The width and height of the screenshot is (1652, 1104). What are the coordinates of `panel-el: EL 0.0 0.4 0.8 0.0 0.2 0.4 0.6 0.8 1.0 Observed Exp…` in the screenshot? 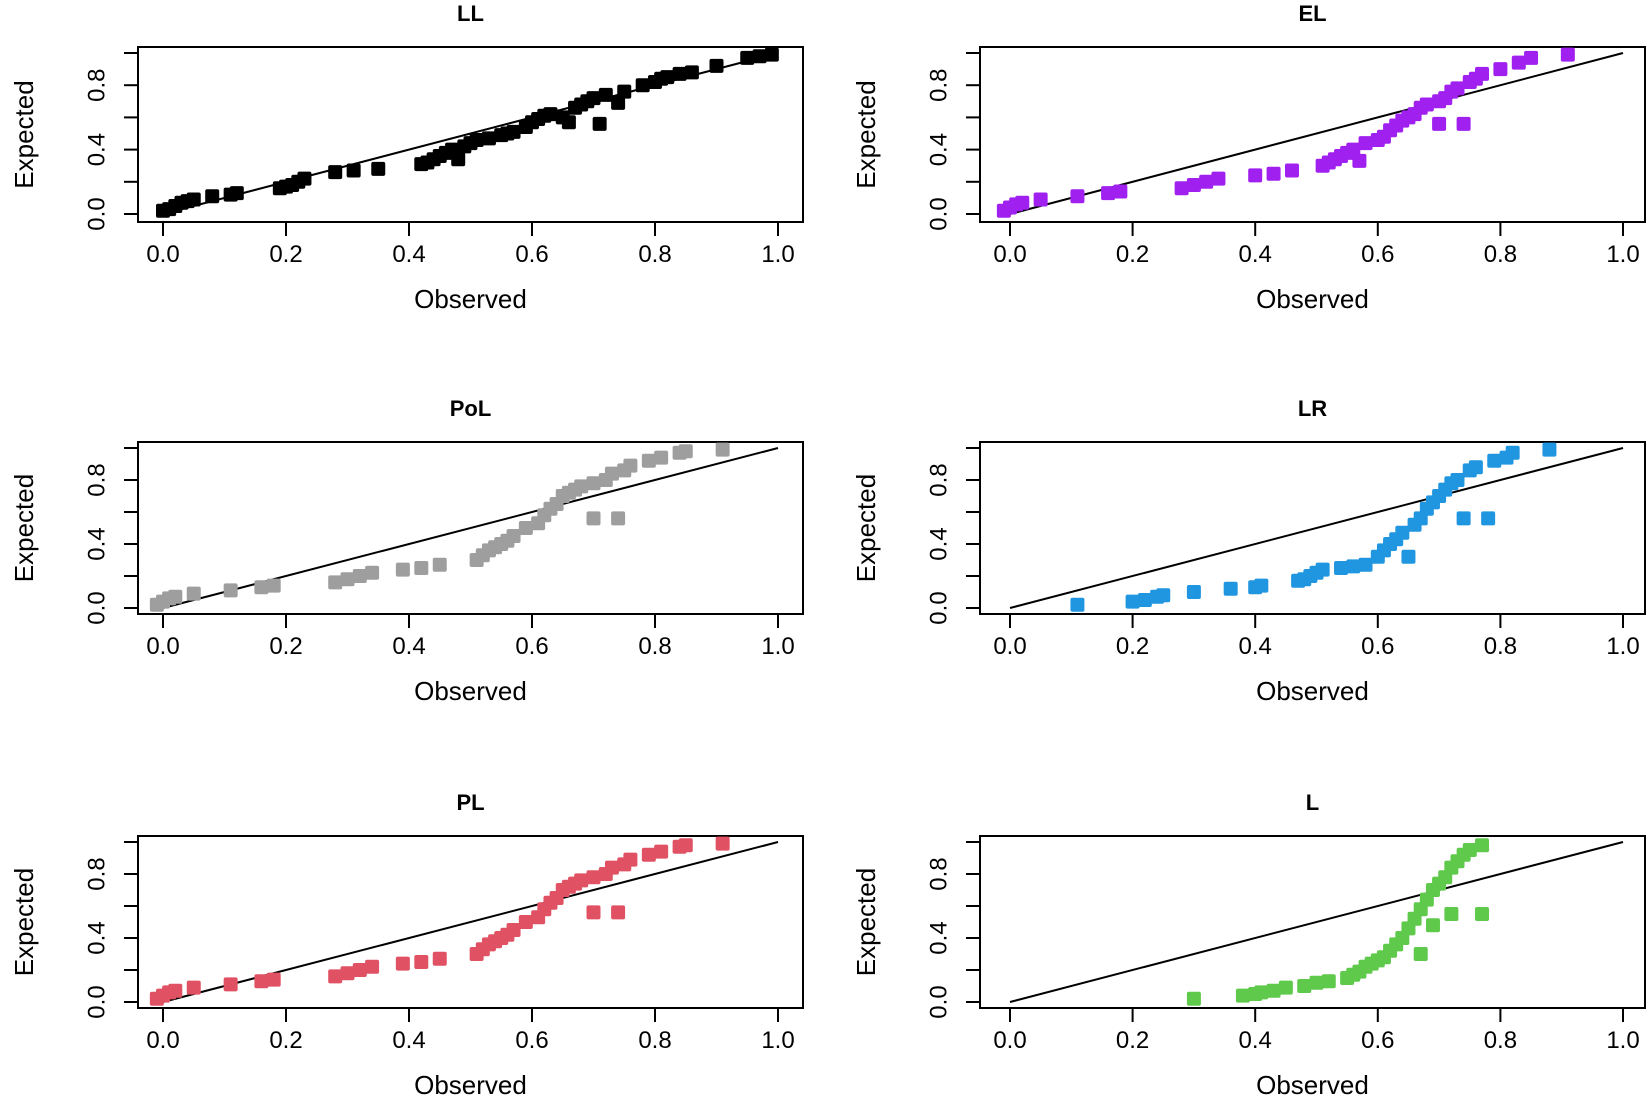 It's located at (1248, 157).